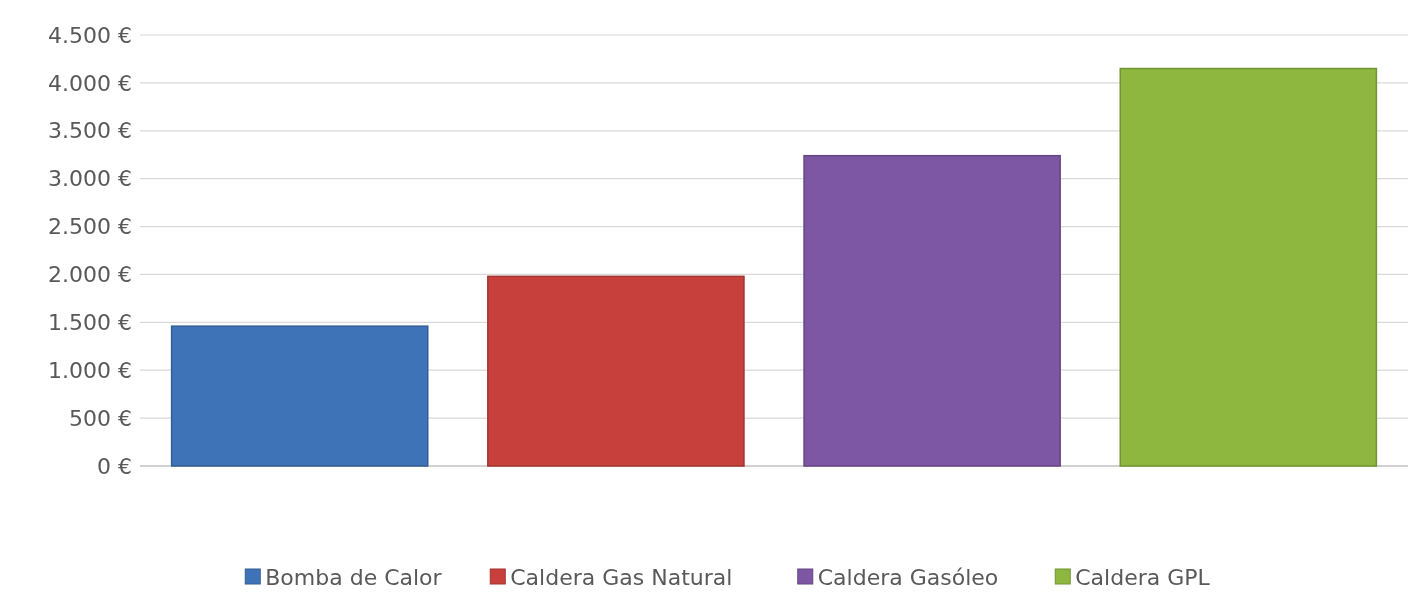 The height and width of the screenshot is (593, 1422). What do you see at coordinates (114, 466) in the screenshot?
I see `y-tick-label: 0 €` at bounding box center [114, 466].